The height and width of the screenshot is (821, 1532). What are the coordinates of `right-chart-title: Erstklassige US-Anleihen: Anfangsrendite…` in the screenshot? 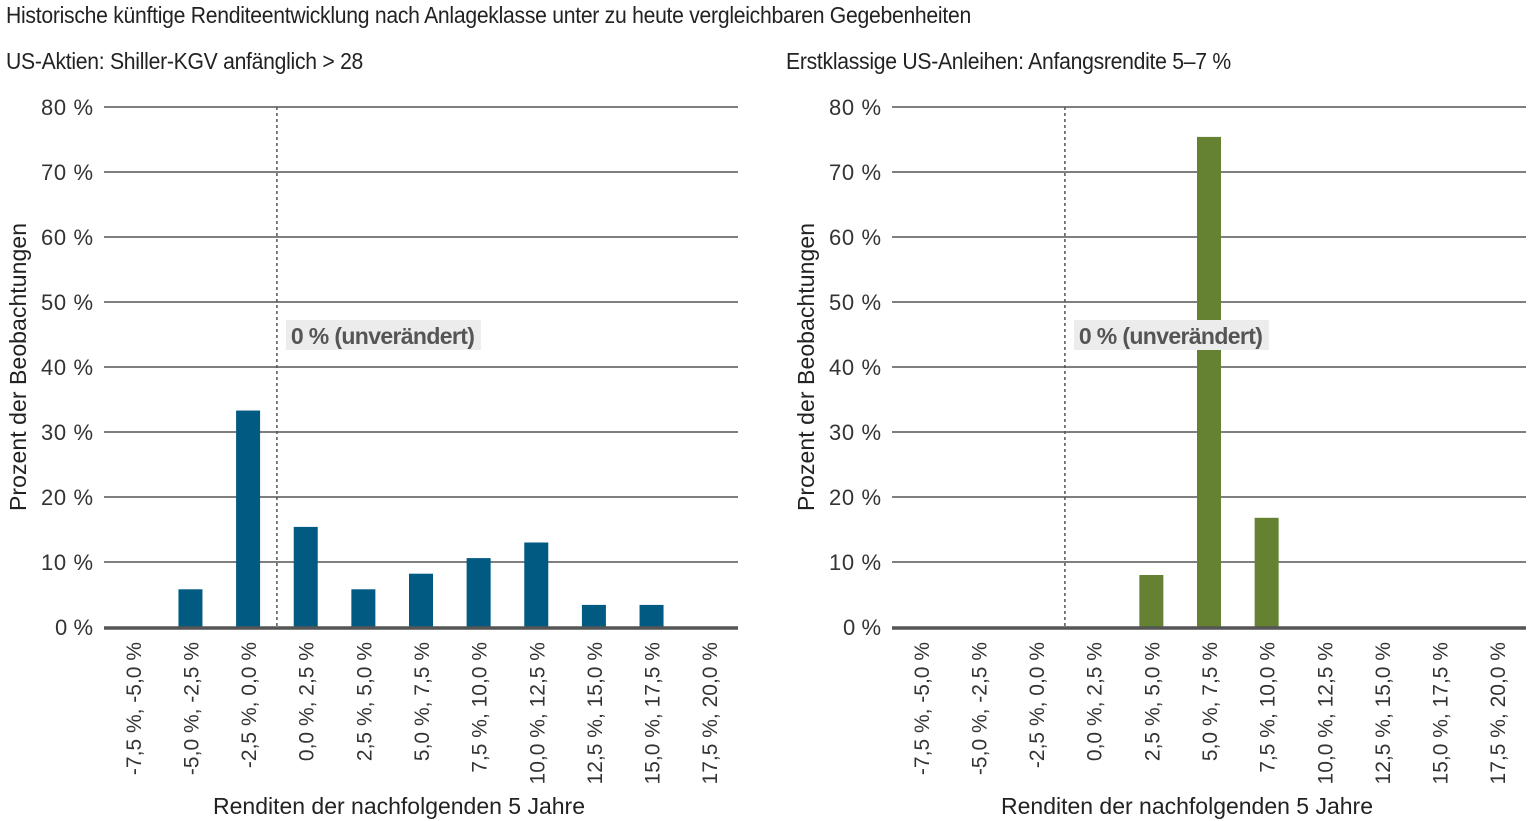 It's located at (1008, 61).